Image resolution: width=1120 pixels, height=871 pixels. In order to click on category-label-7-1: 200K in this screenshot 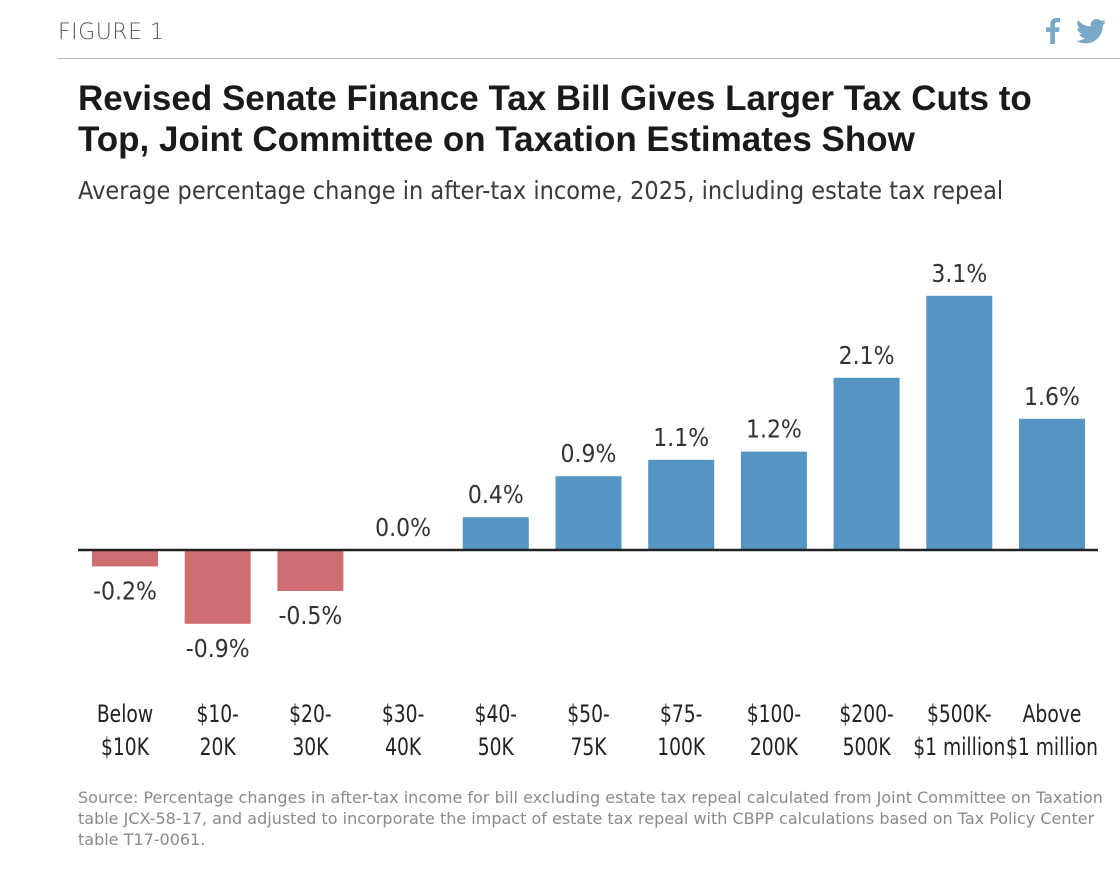, I will do `click(774, 748)`.